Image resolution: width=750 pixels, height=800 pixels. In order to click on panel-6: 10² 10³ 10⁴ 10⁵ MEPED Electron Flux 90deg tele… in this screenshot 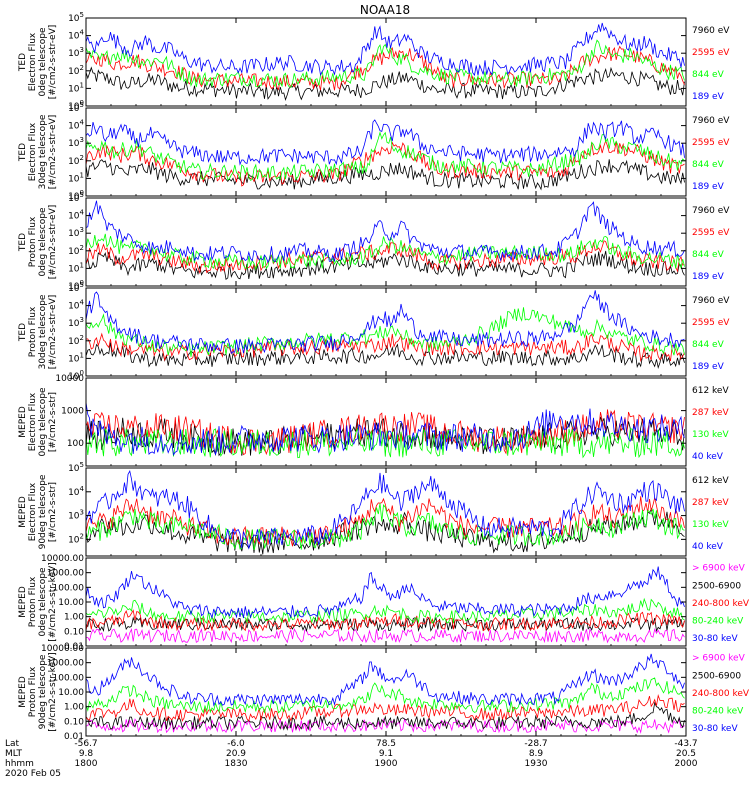, I will do `click(373, 509)`.